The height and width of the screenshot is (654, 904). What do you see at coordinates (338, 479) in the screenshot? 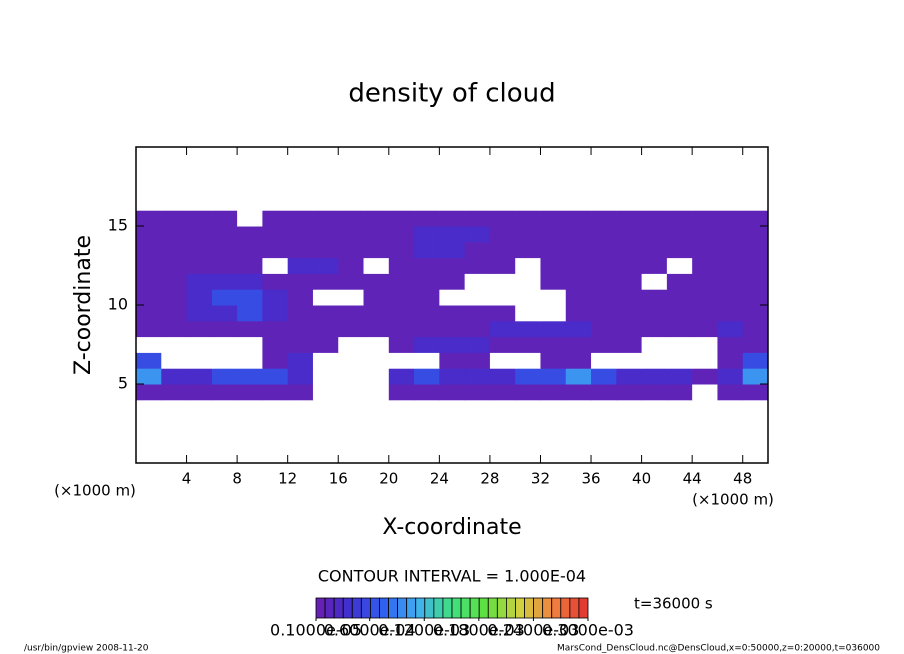
I see `x-tick-label: 16` at bounding box center [338, 479].